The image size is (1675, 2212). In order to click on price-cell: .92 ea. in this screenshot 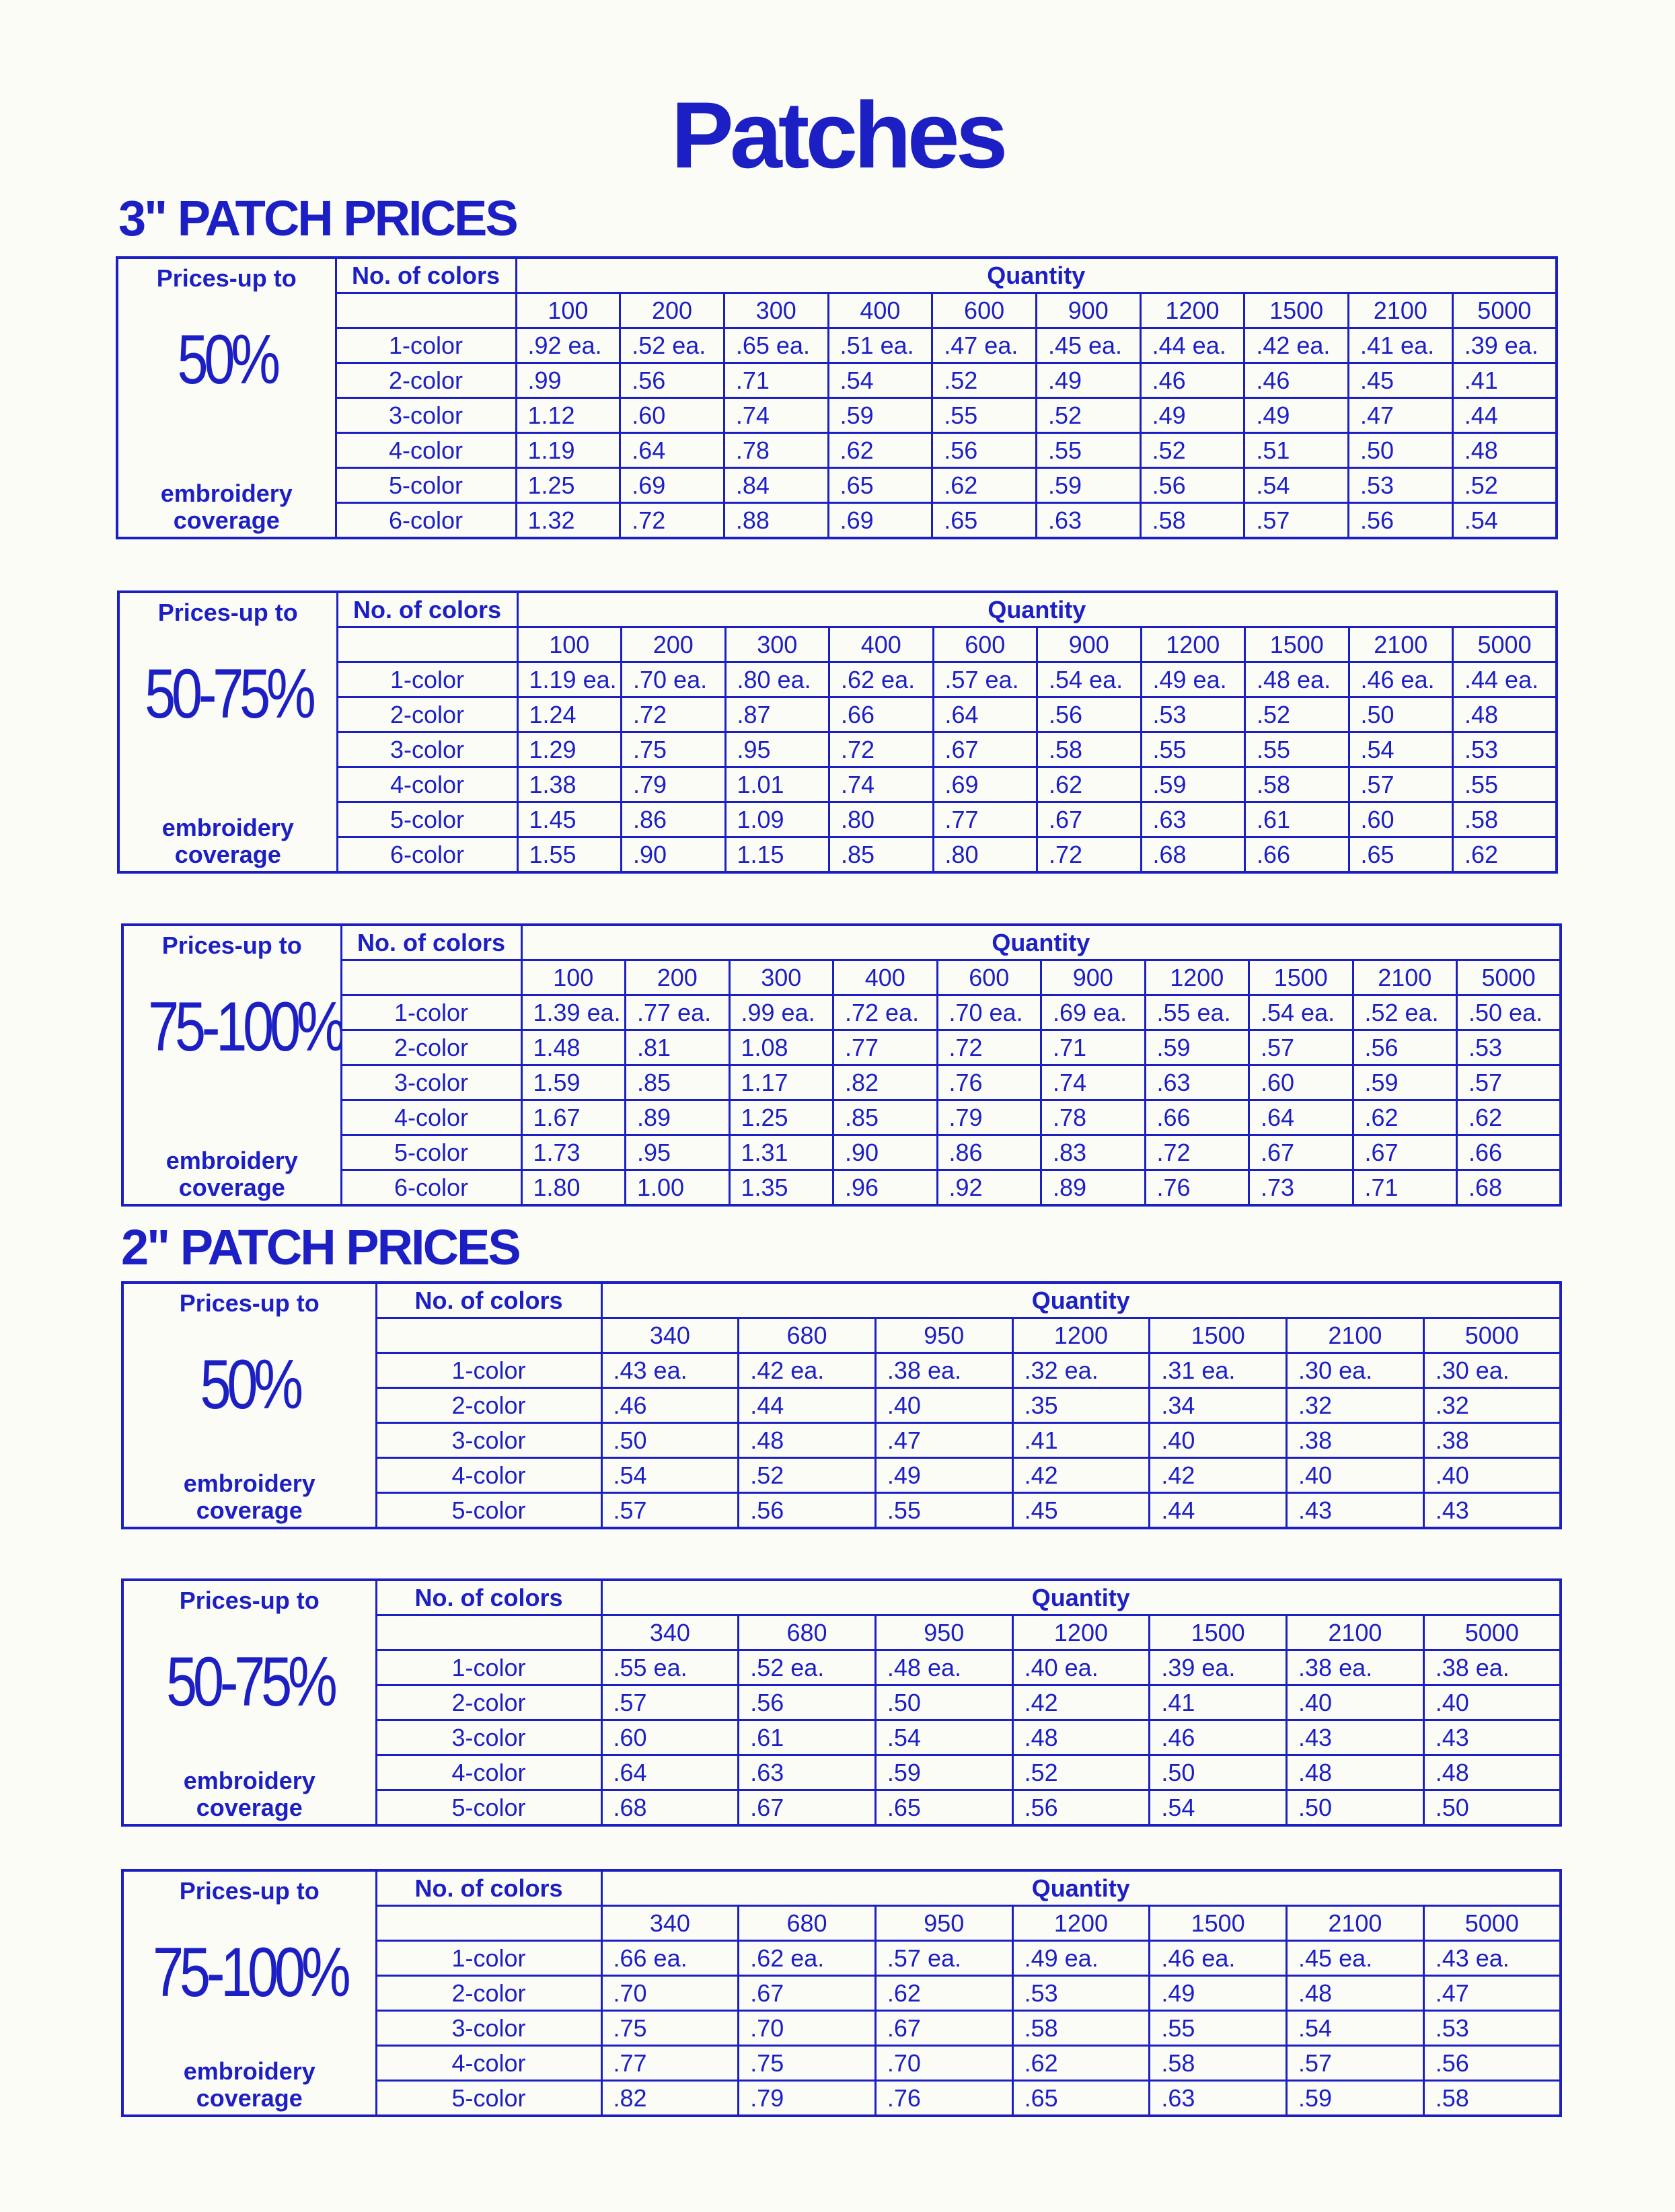, I will do `click(569, 346)`.